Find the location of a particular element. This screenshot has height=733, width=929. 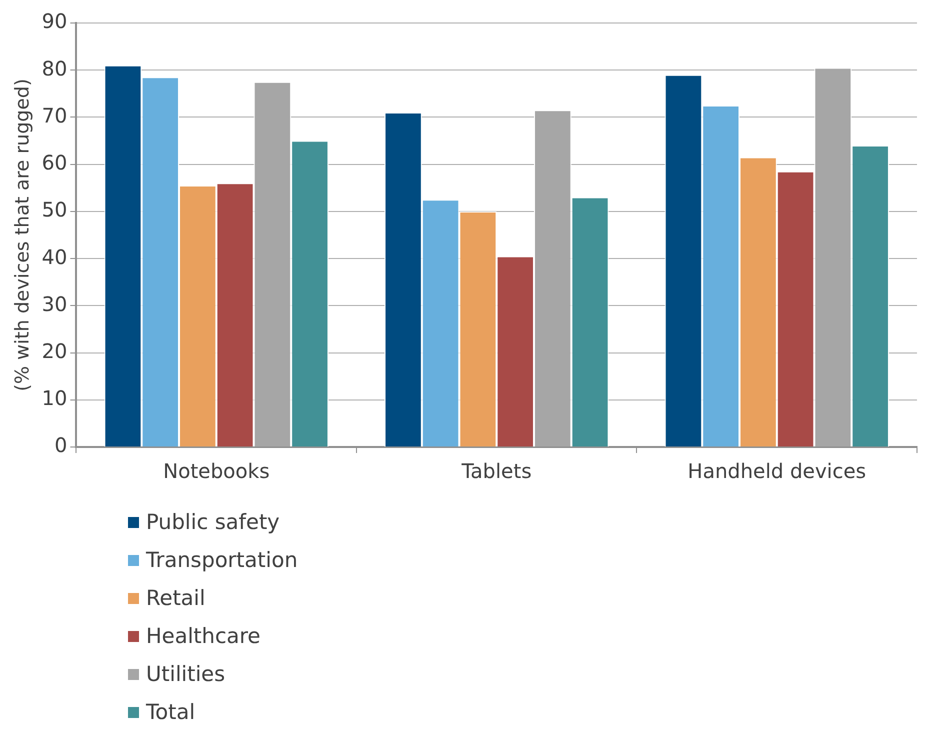

legend-label: Retail is located at coordinates (176, 598).